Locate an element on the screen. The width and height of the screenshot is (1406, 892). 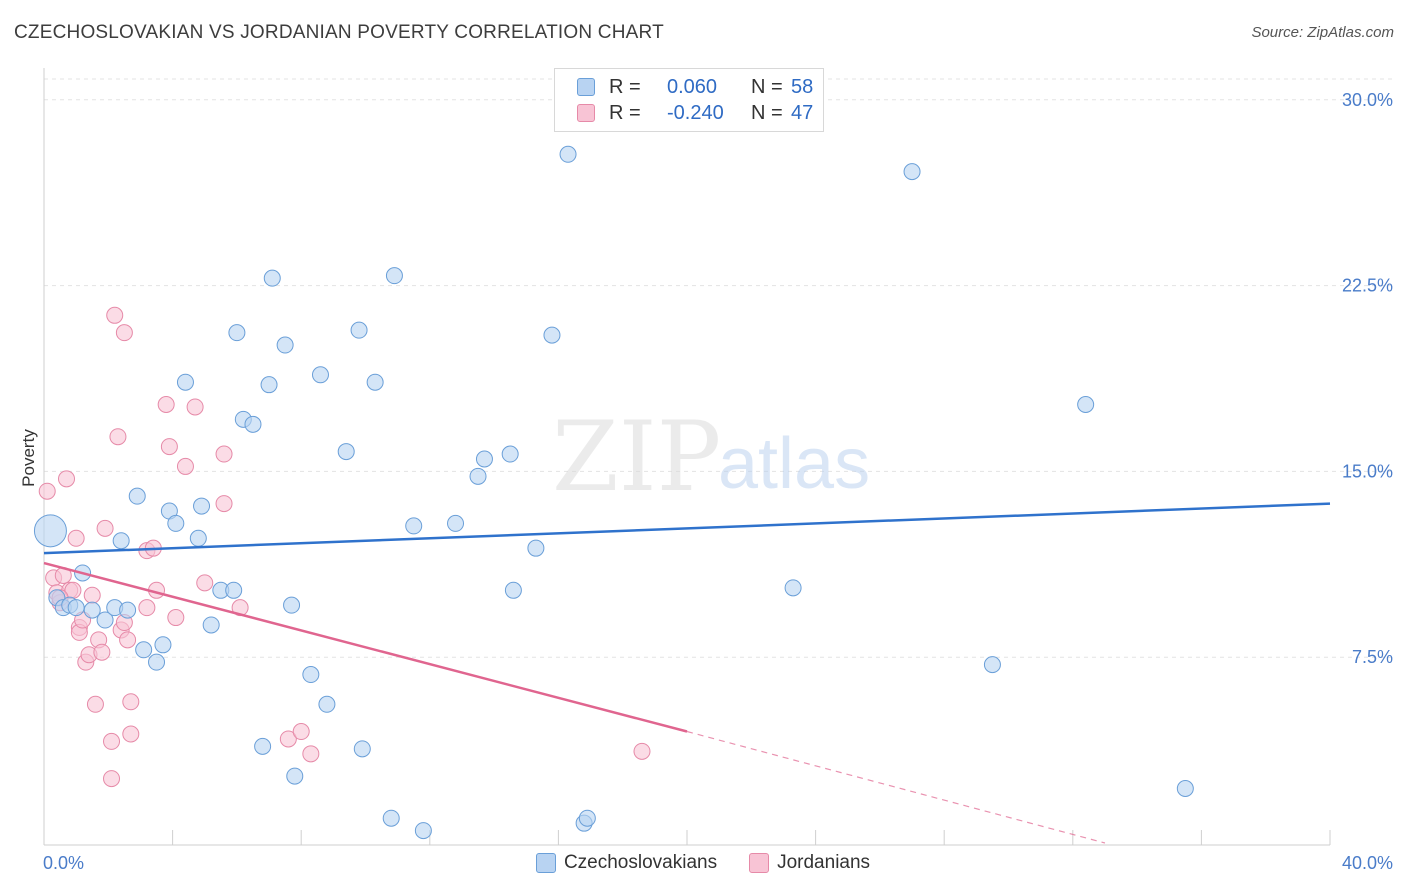
legend-r-value: -0.240 is located at coordinates (695, 112).